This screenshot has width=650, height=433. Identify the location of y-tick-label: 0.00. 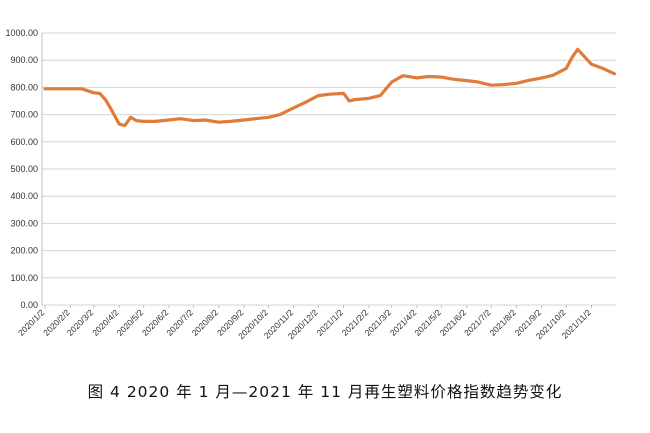
(29, 305).